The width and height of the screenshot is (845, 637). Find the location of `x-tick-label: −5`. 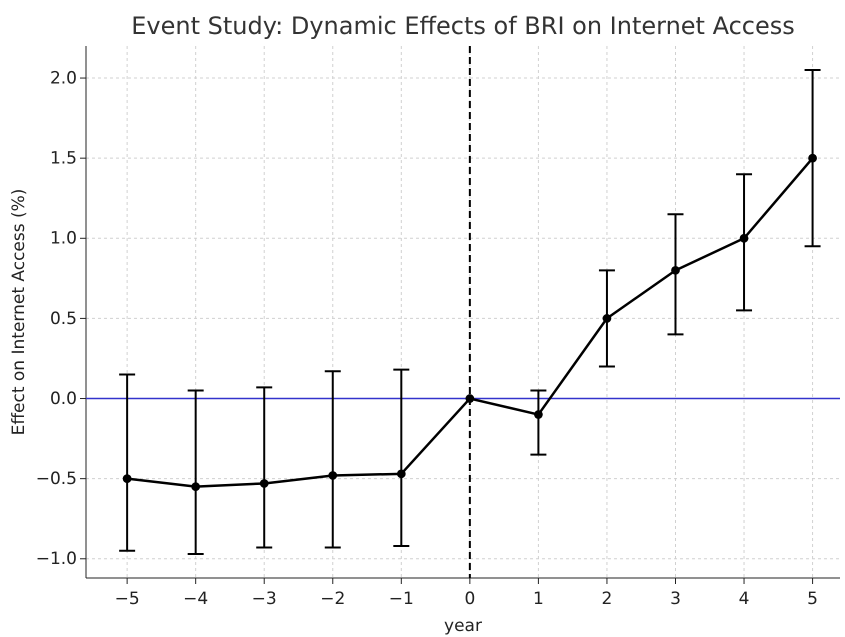

x-tick-label: −5 is located at coordinates (127, 599).